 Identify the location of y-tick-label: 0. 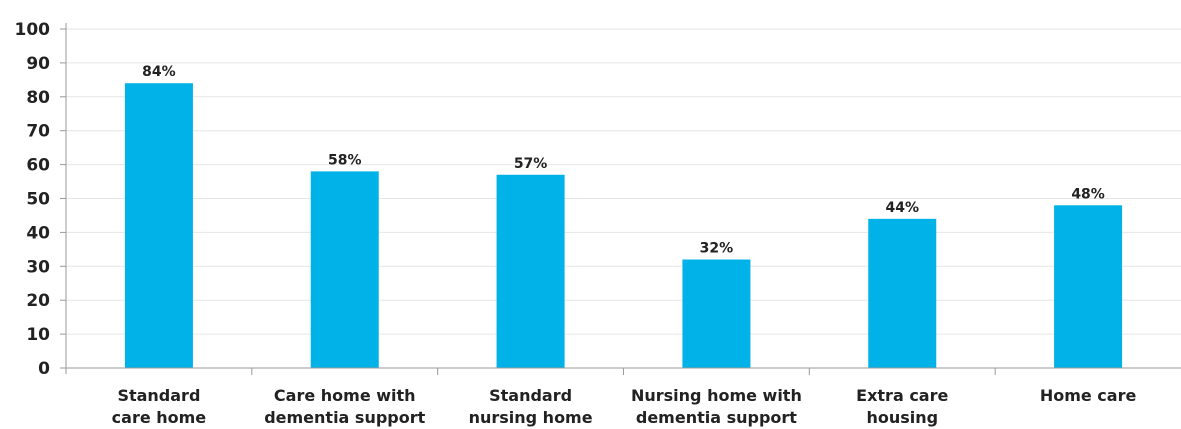
(44, 369).